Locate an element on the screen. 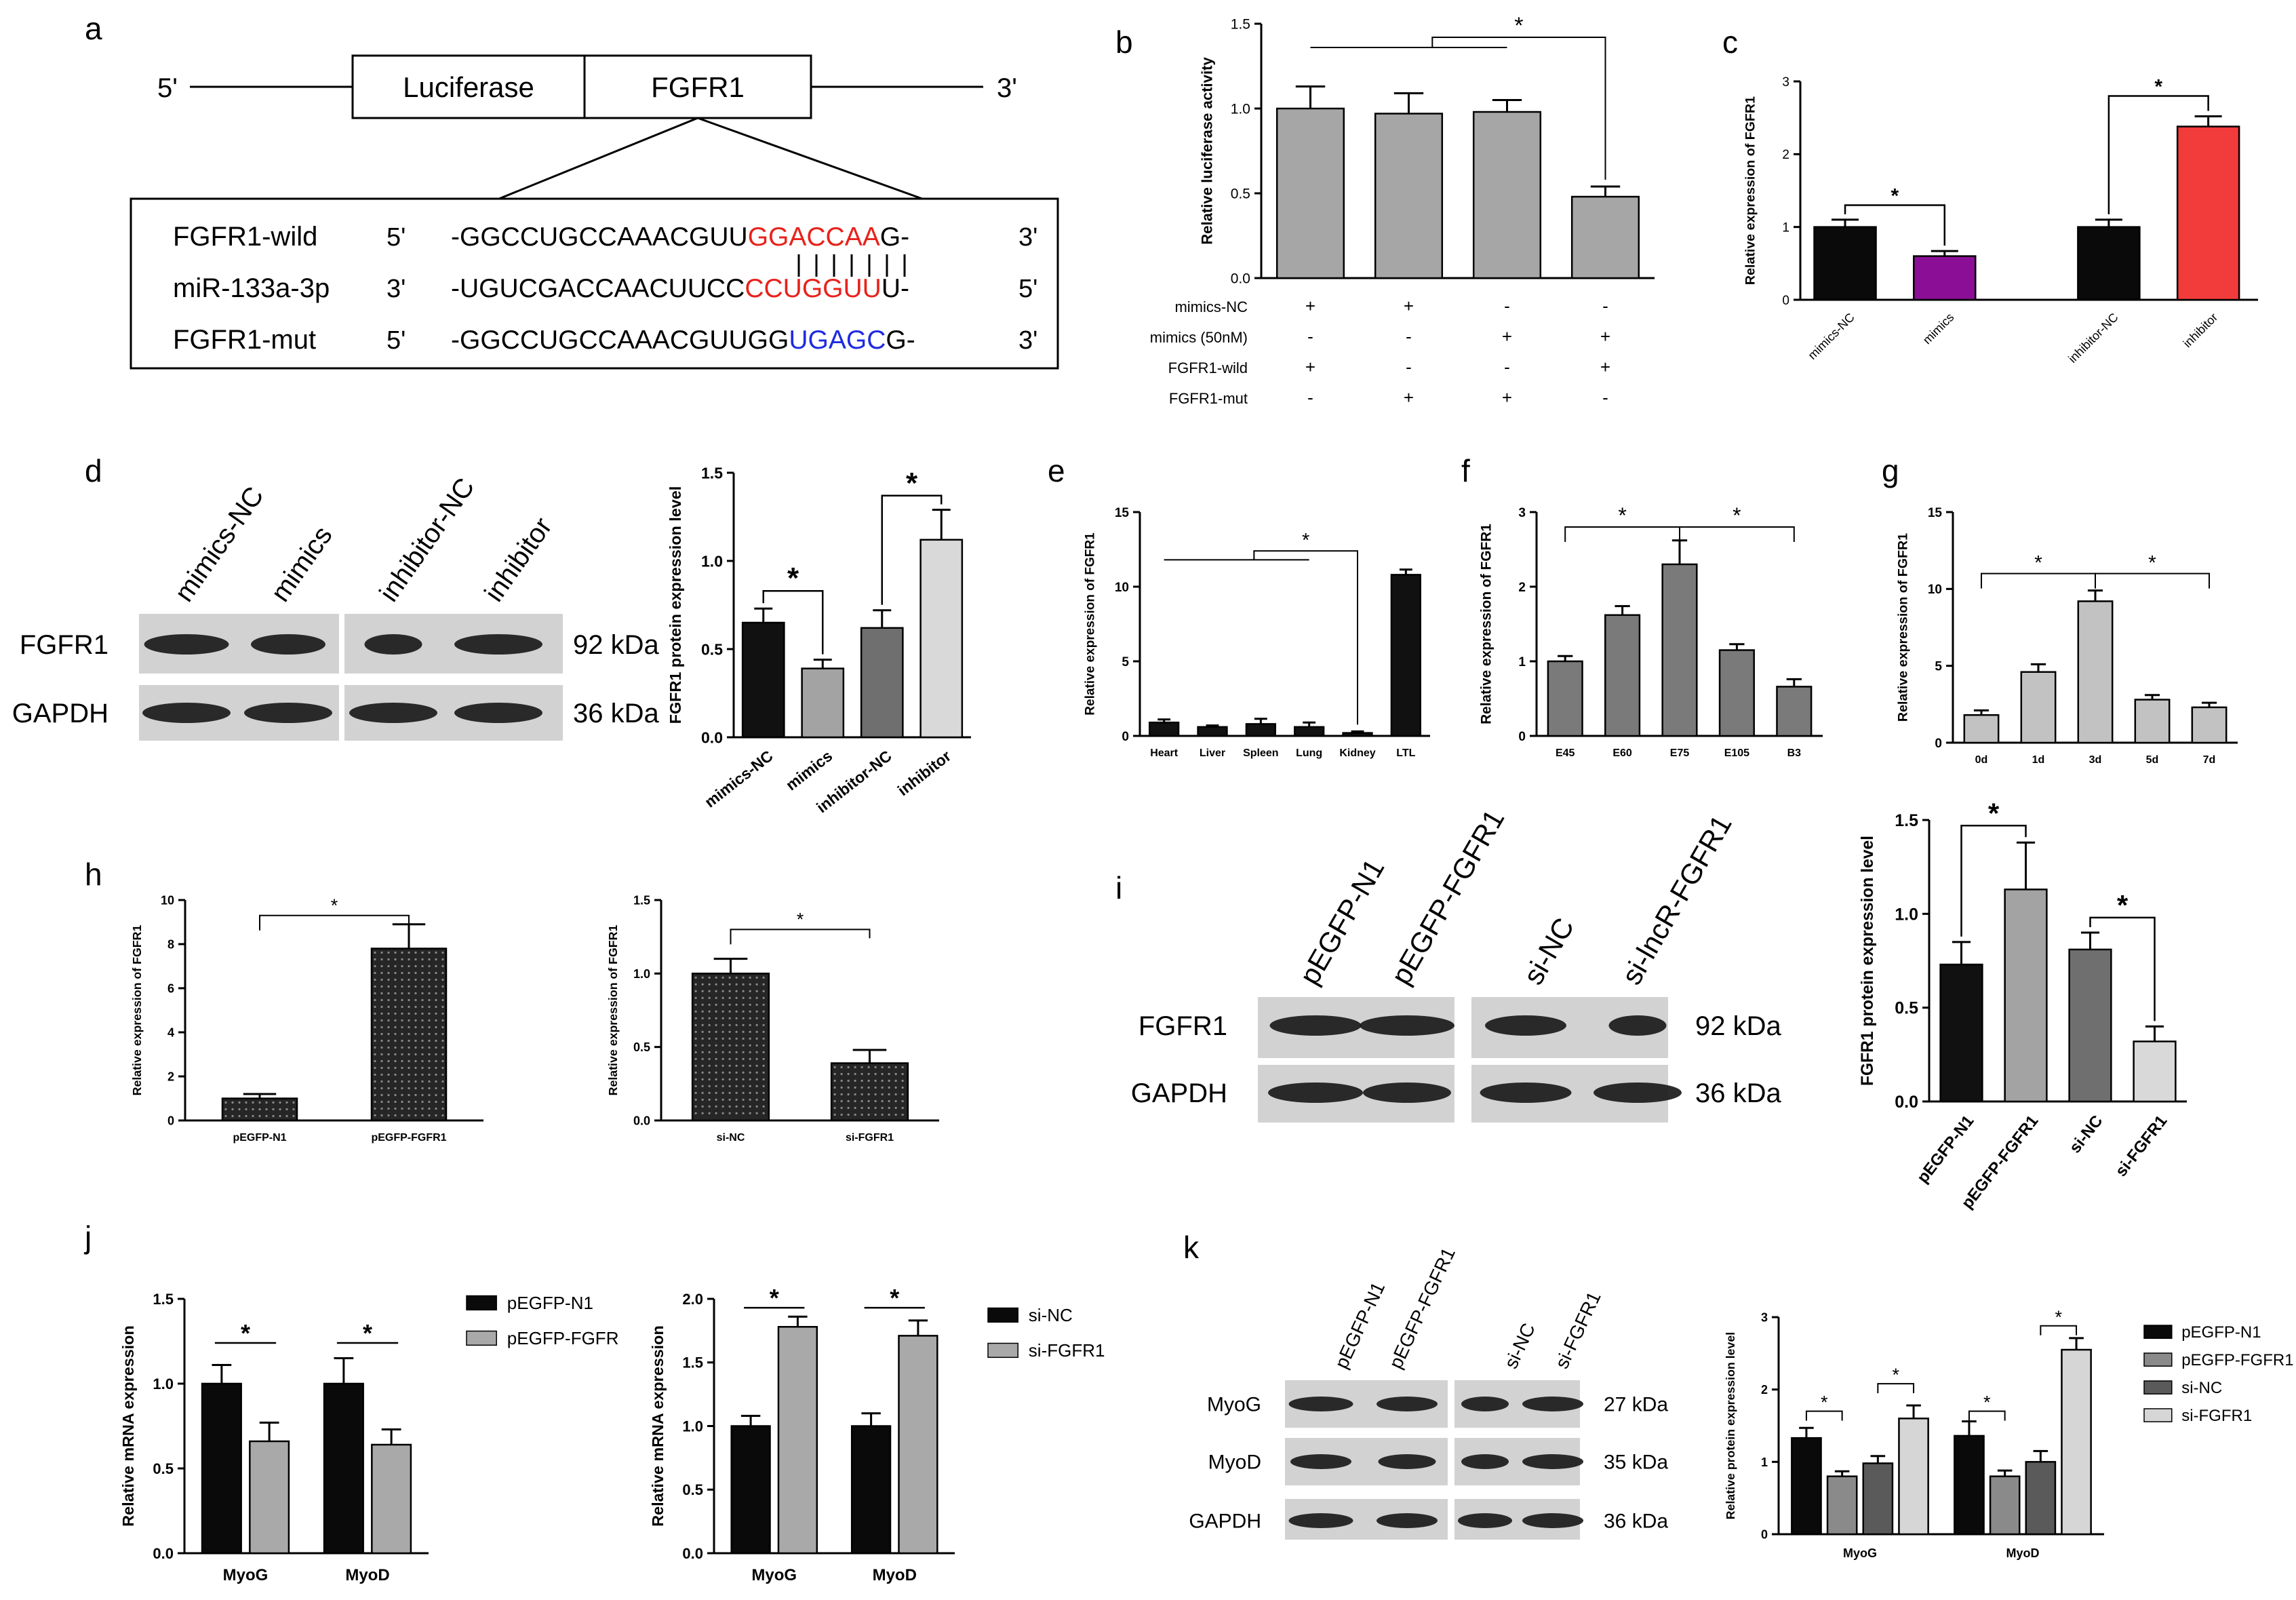  y-tick-label: 0.0 is located at coordinates (164, 1553).